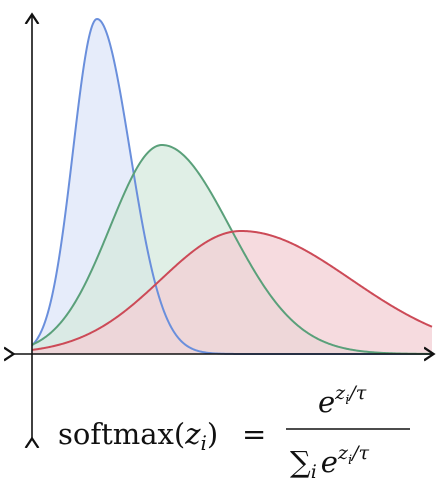 The image size is (440, 499). What do you see at coordinates (343, 453) in the screenshot?
I see `denominator-exp-var: z` at bounding box center [343, 453].